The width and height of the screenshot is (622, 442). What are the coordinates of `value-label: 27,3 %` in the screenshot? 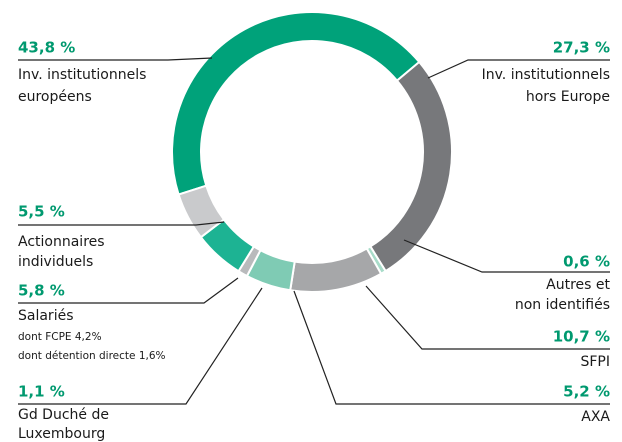 It's located at (581, 48).